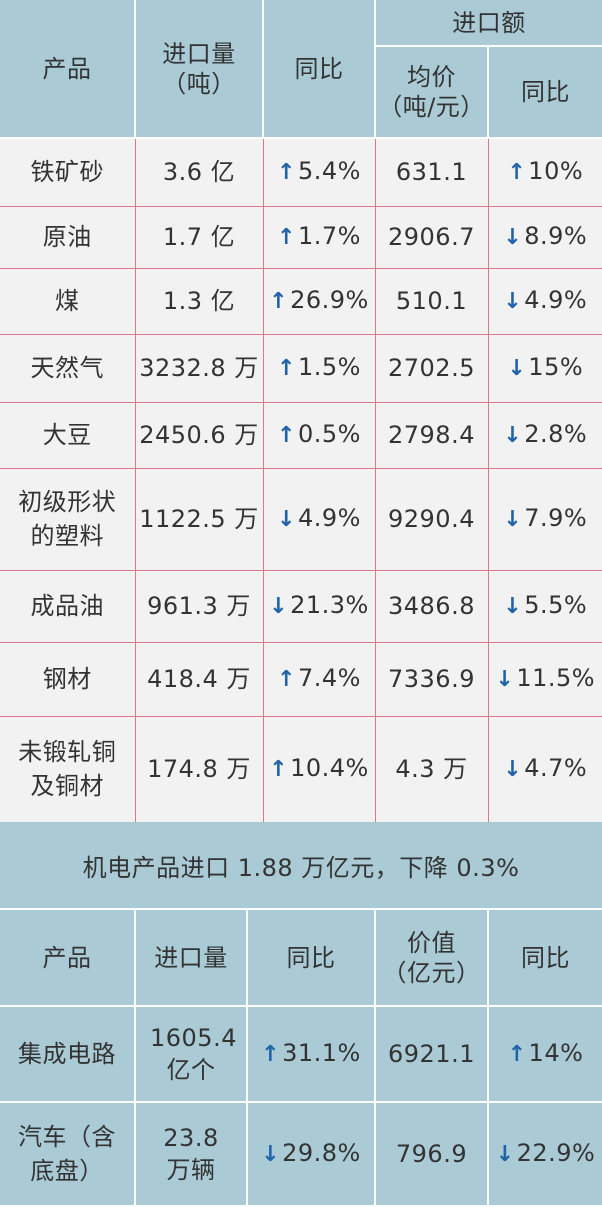 This screenshot has width=602, height=1207. I want to click on volume-yoy-cell-text: 1.7%, so click(329, 236).